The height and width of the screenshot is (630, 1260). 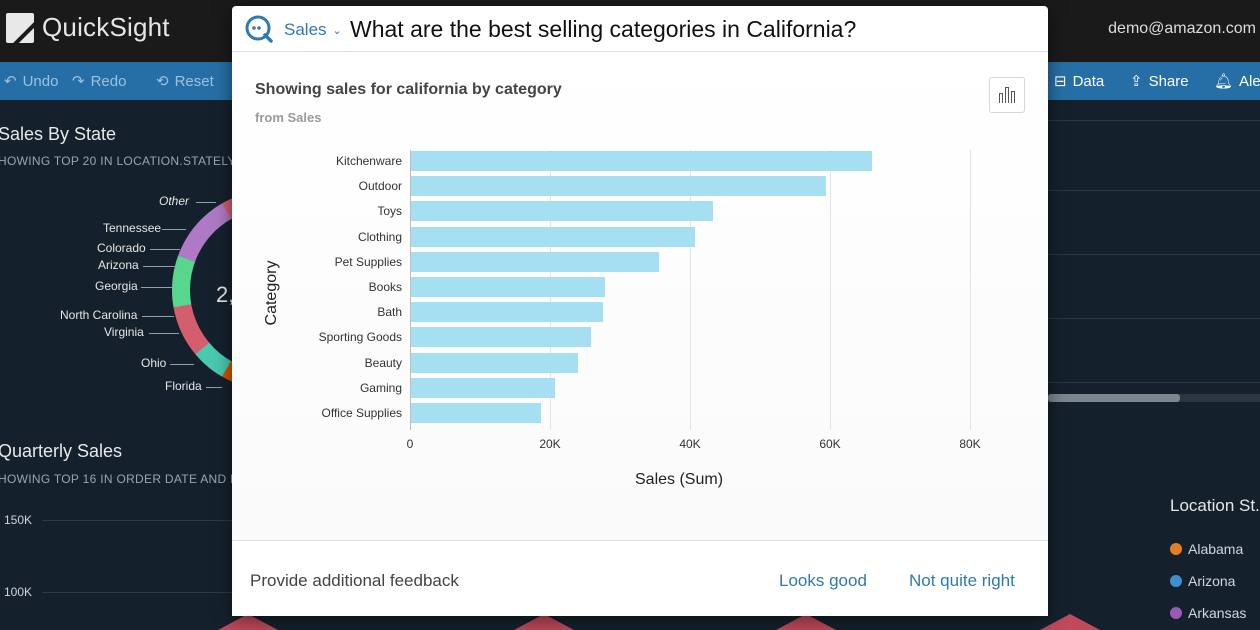 I want to click on scrollbar-thumb, so click(x=1114, y=398).